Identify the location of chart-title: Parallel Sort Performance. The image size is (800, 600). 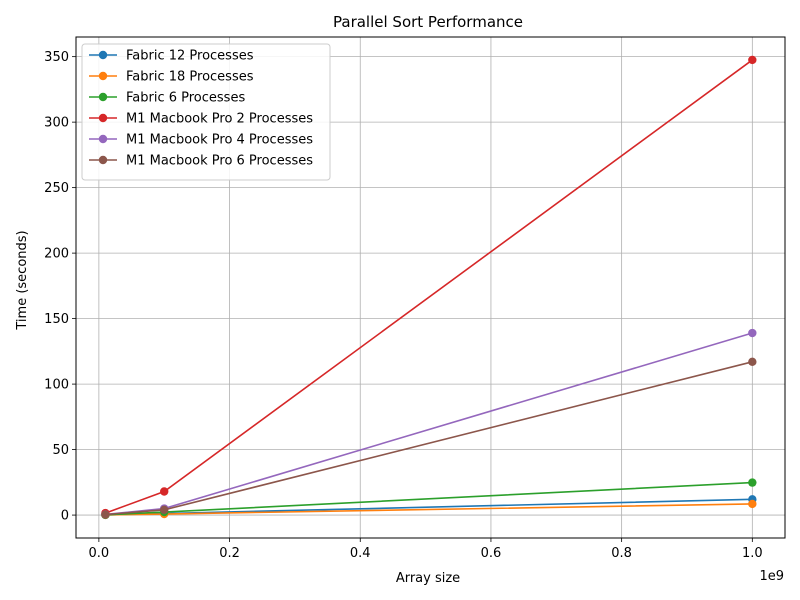
(428, 22).